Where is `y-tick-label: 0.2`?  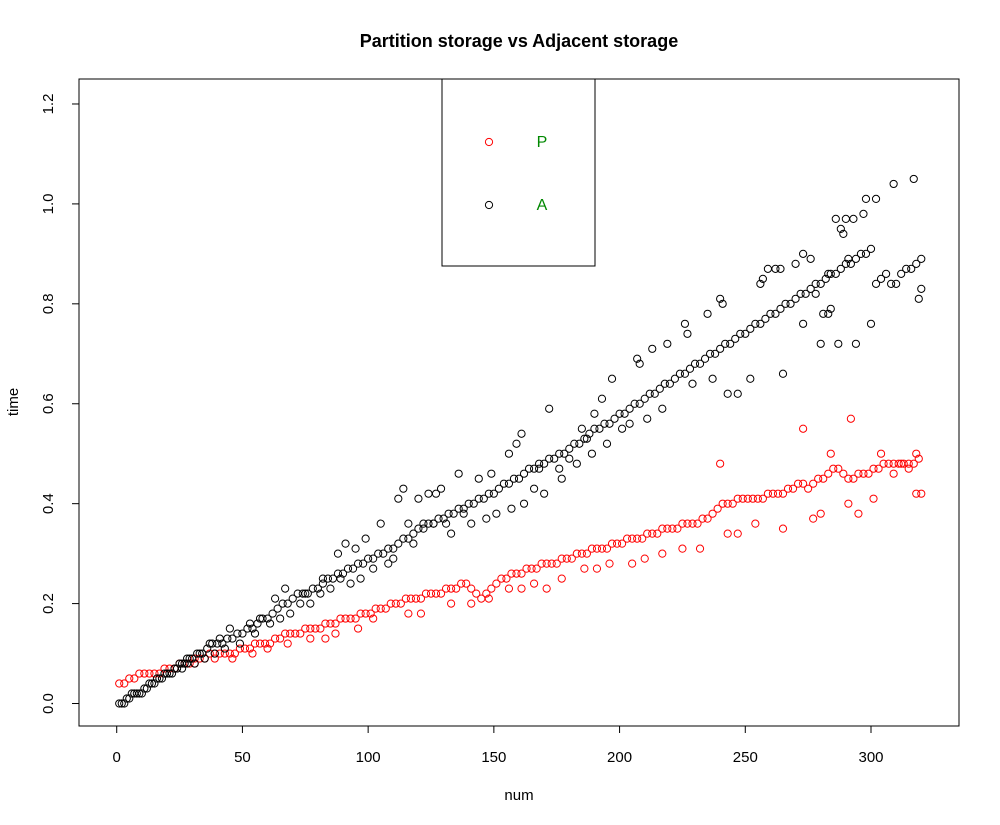
y-tick-label: 0.2 is located at coordinates (48, 603).